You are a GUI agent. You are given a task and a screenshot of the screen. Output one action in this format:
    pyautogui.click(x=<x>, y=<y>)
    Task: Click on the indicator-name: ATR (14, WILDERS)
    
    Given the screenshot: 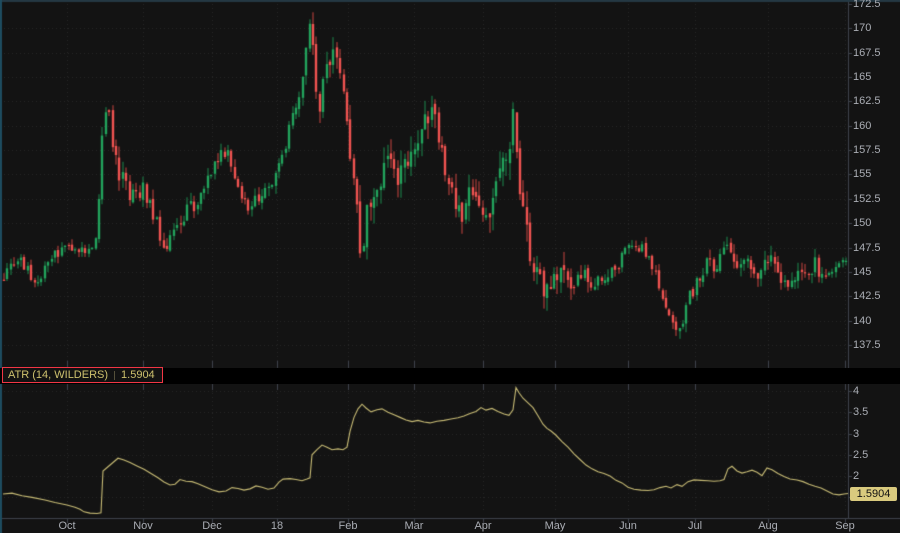 What is the action you would take?
    pyautogui.click(x=58, y=375)
    